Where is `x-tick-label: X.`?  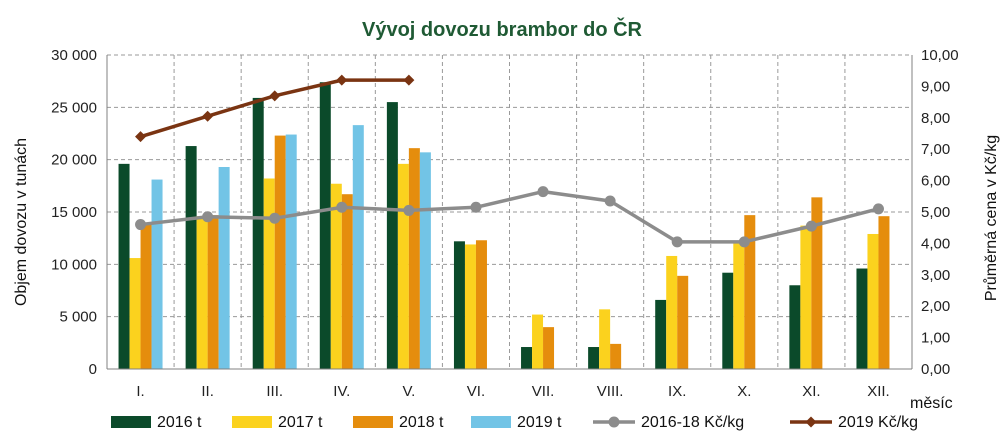
x-tick-label: X. is located at coordinates (744, 391).